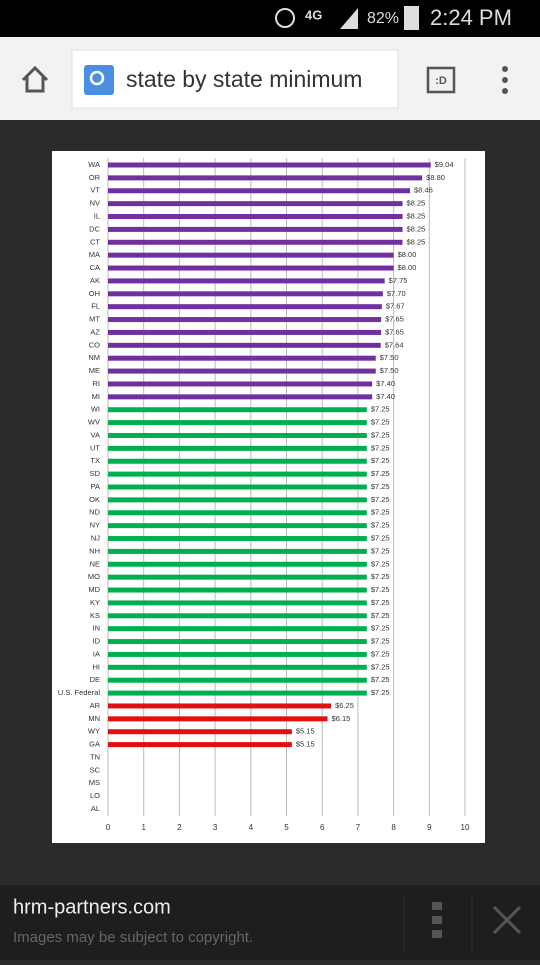  What do you see at coordinates (505, 80) in the screenshot?
I see `menu-button` at bounding box center [505, 80].